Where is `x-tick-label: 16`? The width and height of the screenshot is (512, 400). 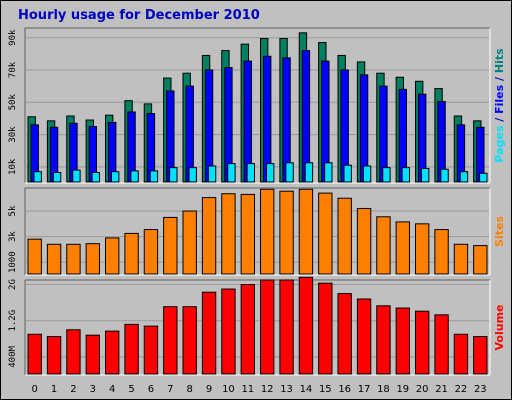 x-tick-label: 16 is located at coordinates (344, 389).